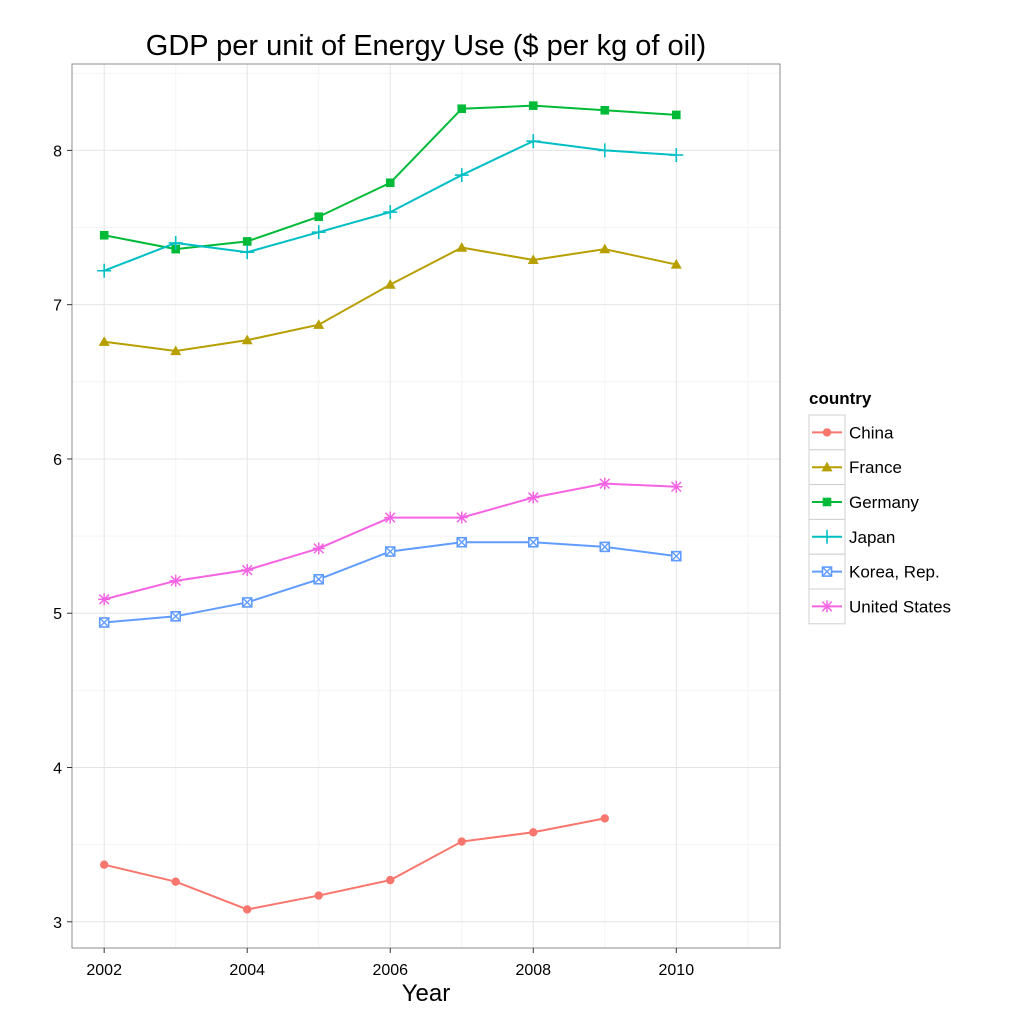 The height and width of the screenshot is (1024, 1024). I want to click on y-tick-label: 8, so click(57, 151).